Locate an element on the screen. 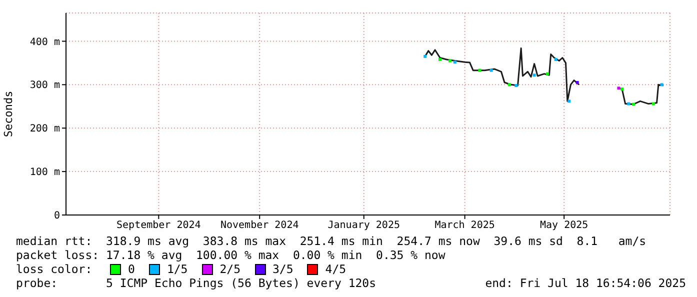  y-tick-label: 200 m is located at coordinates (45, 129).